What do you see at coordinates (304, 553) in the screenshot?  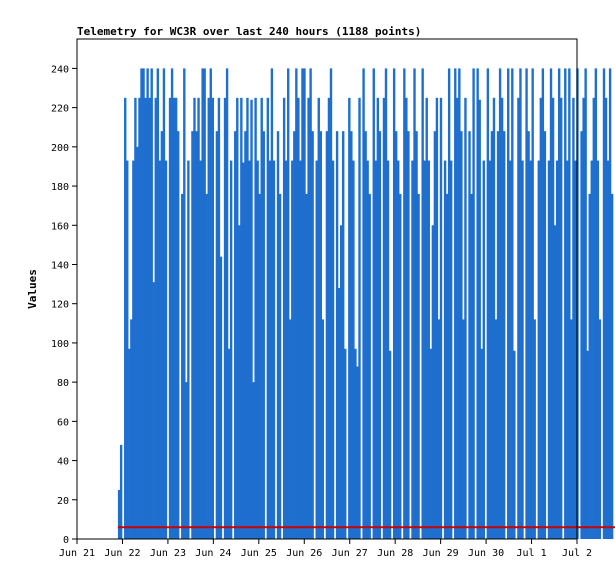 I see `x-tick-label: Jun 26` at bounding box center [304, 553].